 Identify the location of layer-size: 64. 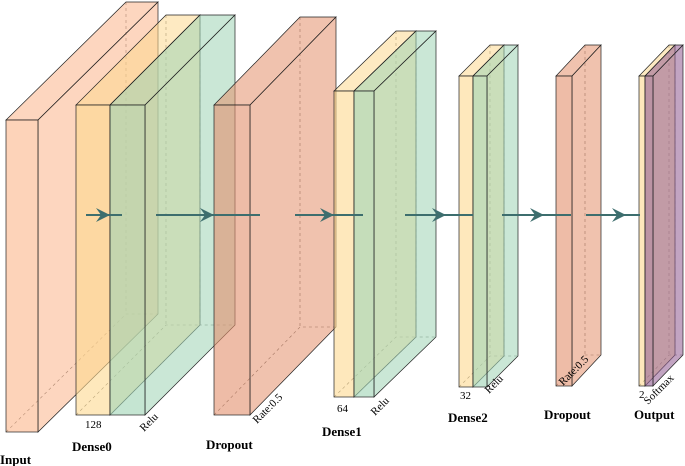
(343, 409).